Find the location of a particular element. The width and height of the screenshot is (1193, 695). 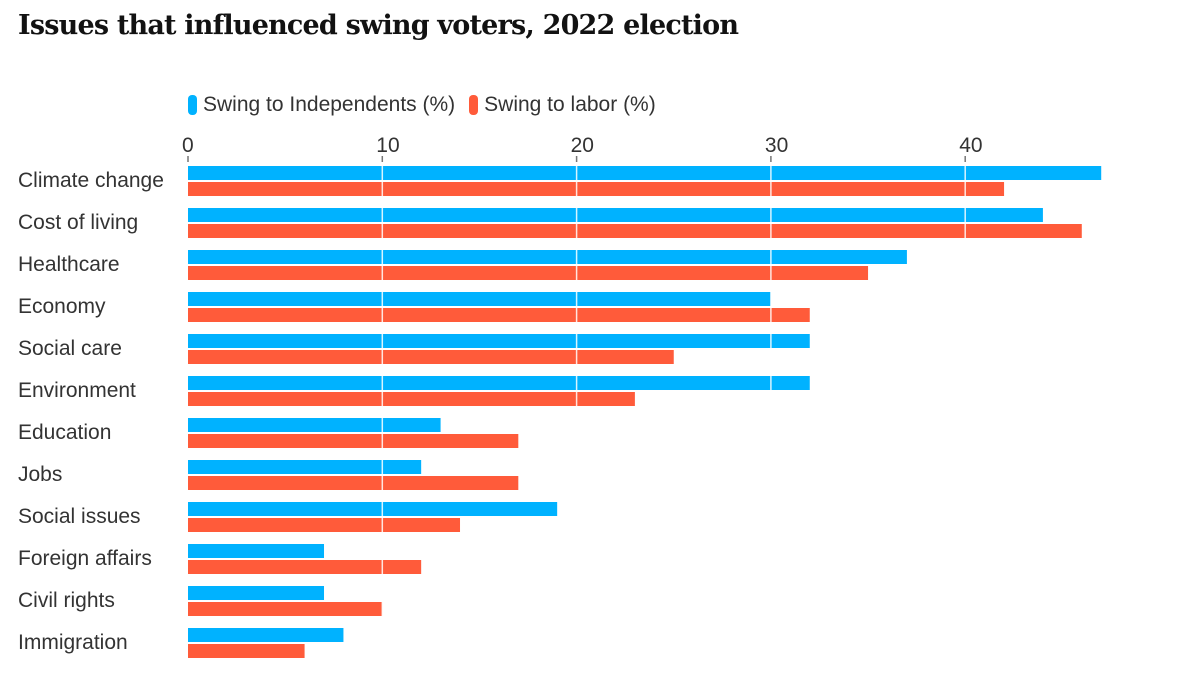

category-label: Civil rights is located at coordinates (66, 600).